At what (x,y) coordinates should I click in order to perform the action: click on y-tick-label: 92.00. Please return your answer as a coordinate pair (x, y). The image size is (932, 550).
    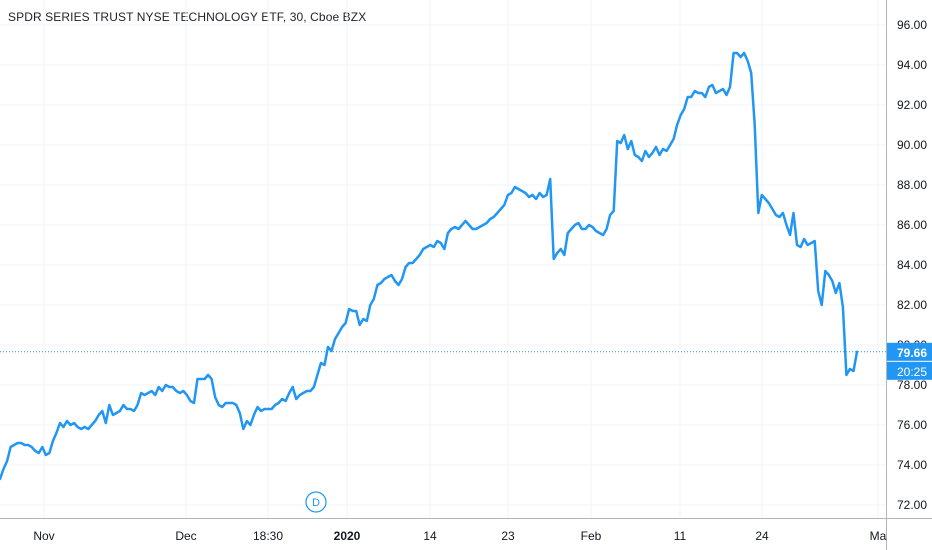
    Looking at the image, I should click on (912, 105).